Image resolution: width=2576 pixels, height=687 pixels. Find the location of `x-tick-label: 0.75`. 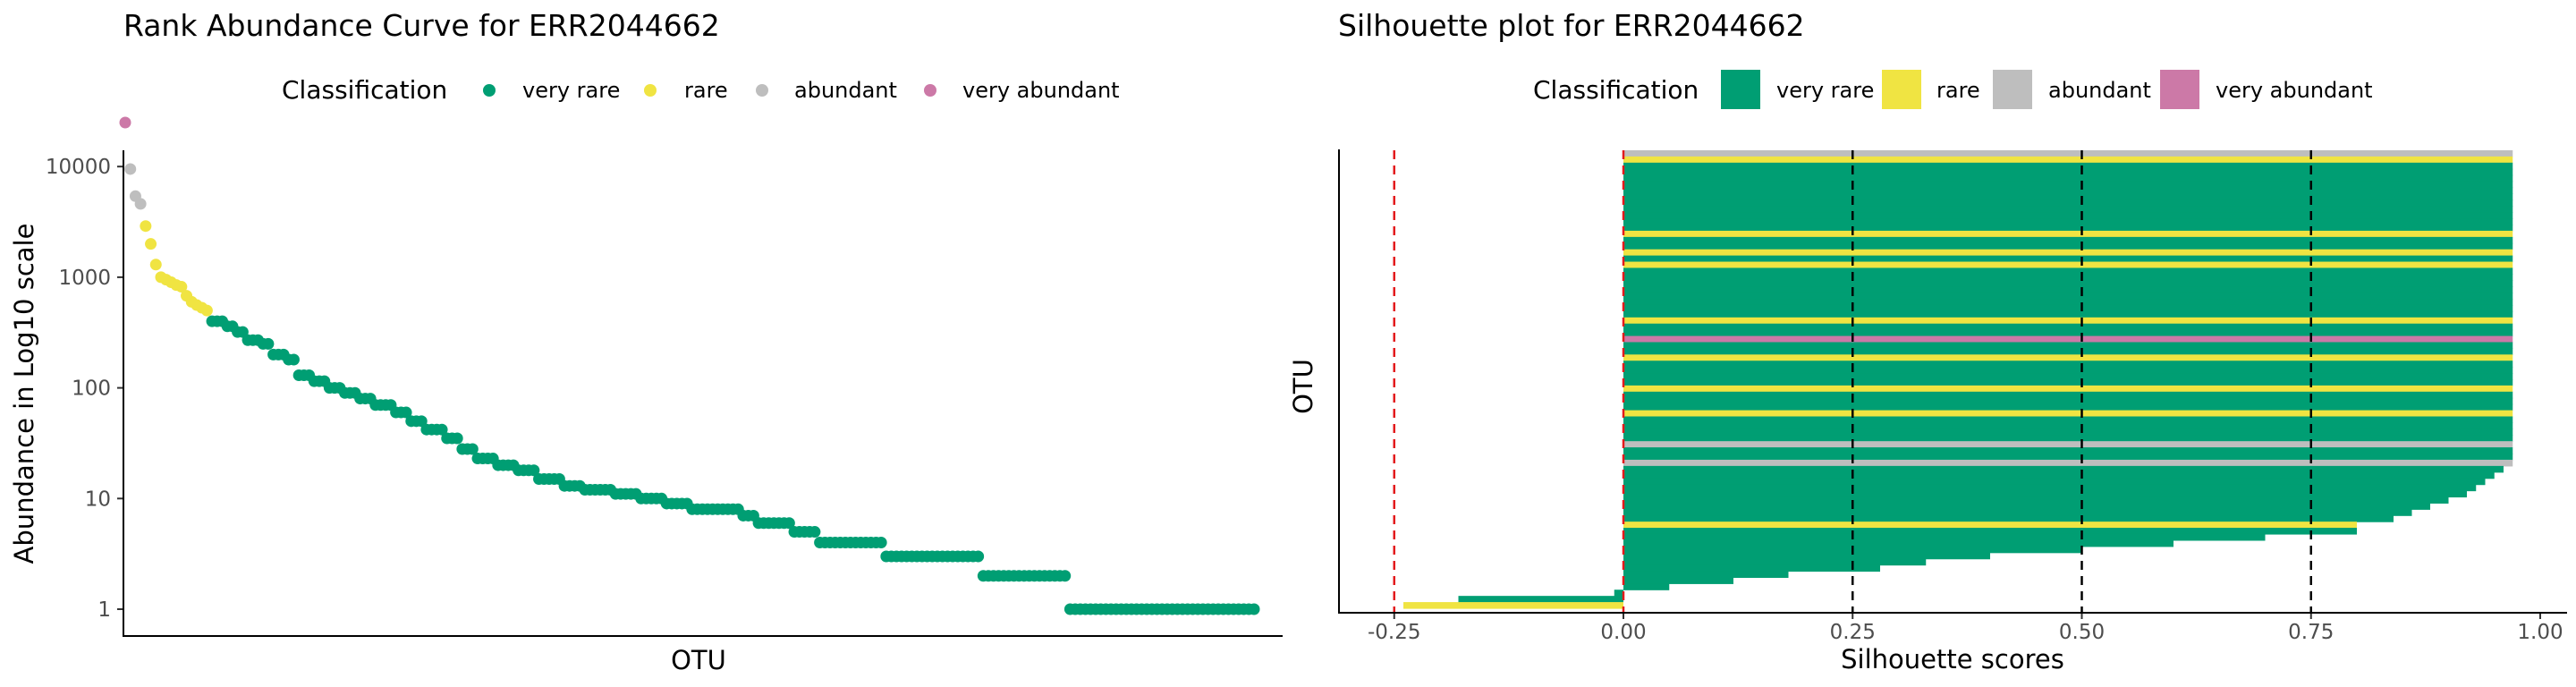

x-tick-label: 0.75 is located at coordinates (2311, 632).